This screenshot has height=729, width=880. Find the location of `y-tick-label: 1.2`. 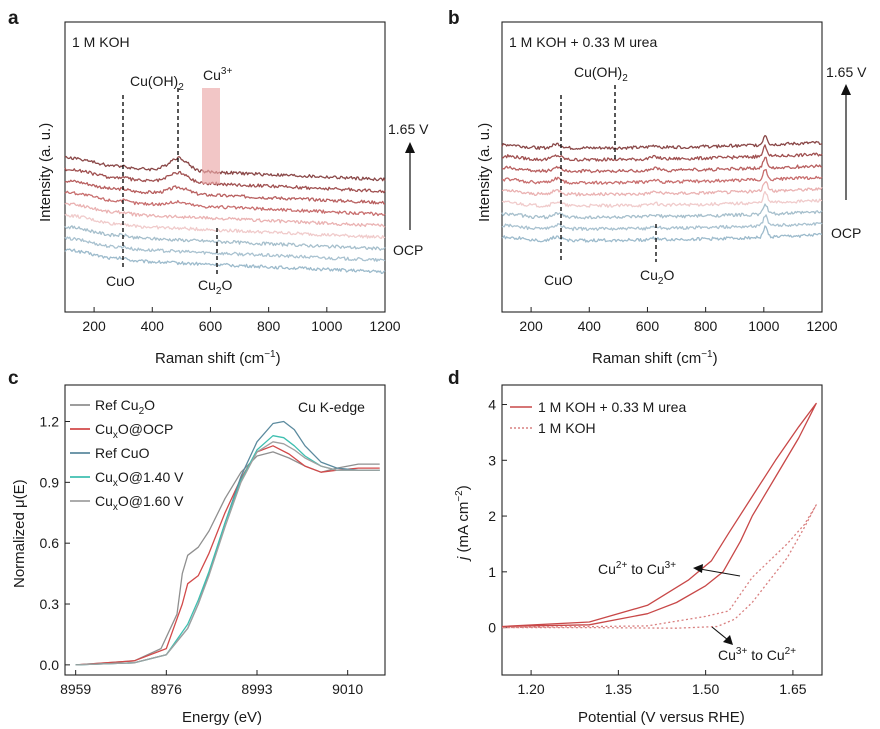

y-tick-label: 1.2 is located at coordinates (50, 422).